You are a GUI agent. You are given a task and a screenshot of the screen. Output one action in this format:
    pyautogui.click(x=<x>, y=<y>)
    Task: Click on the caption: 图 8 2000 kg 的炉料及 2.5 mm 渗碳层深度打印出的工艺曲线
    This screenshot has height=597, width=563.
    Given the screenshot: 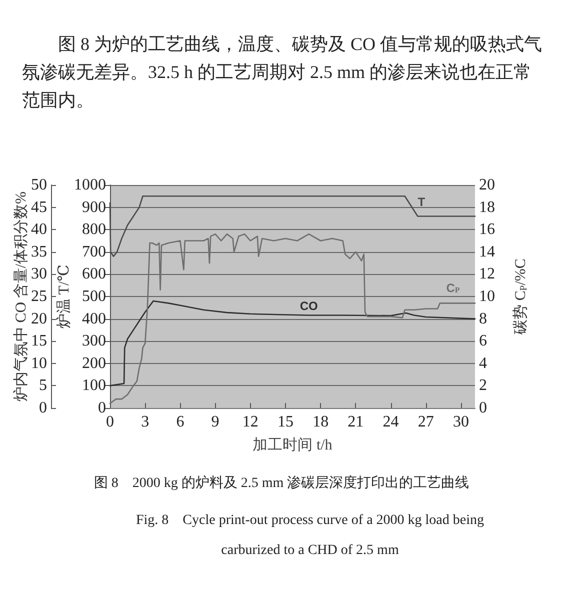 What is the action you would take?
    pyautogui.click(x=281, y=483)
    